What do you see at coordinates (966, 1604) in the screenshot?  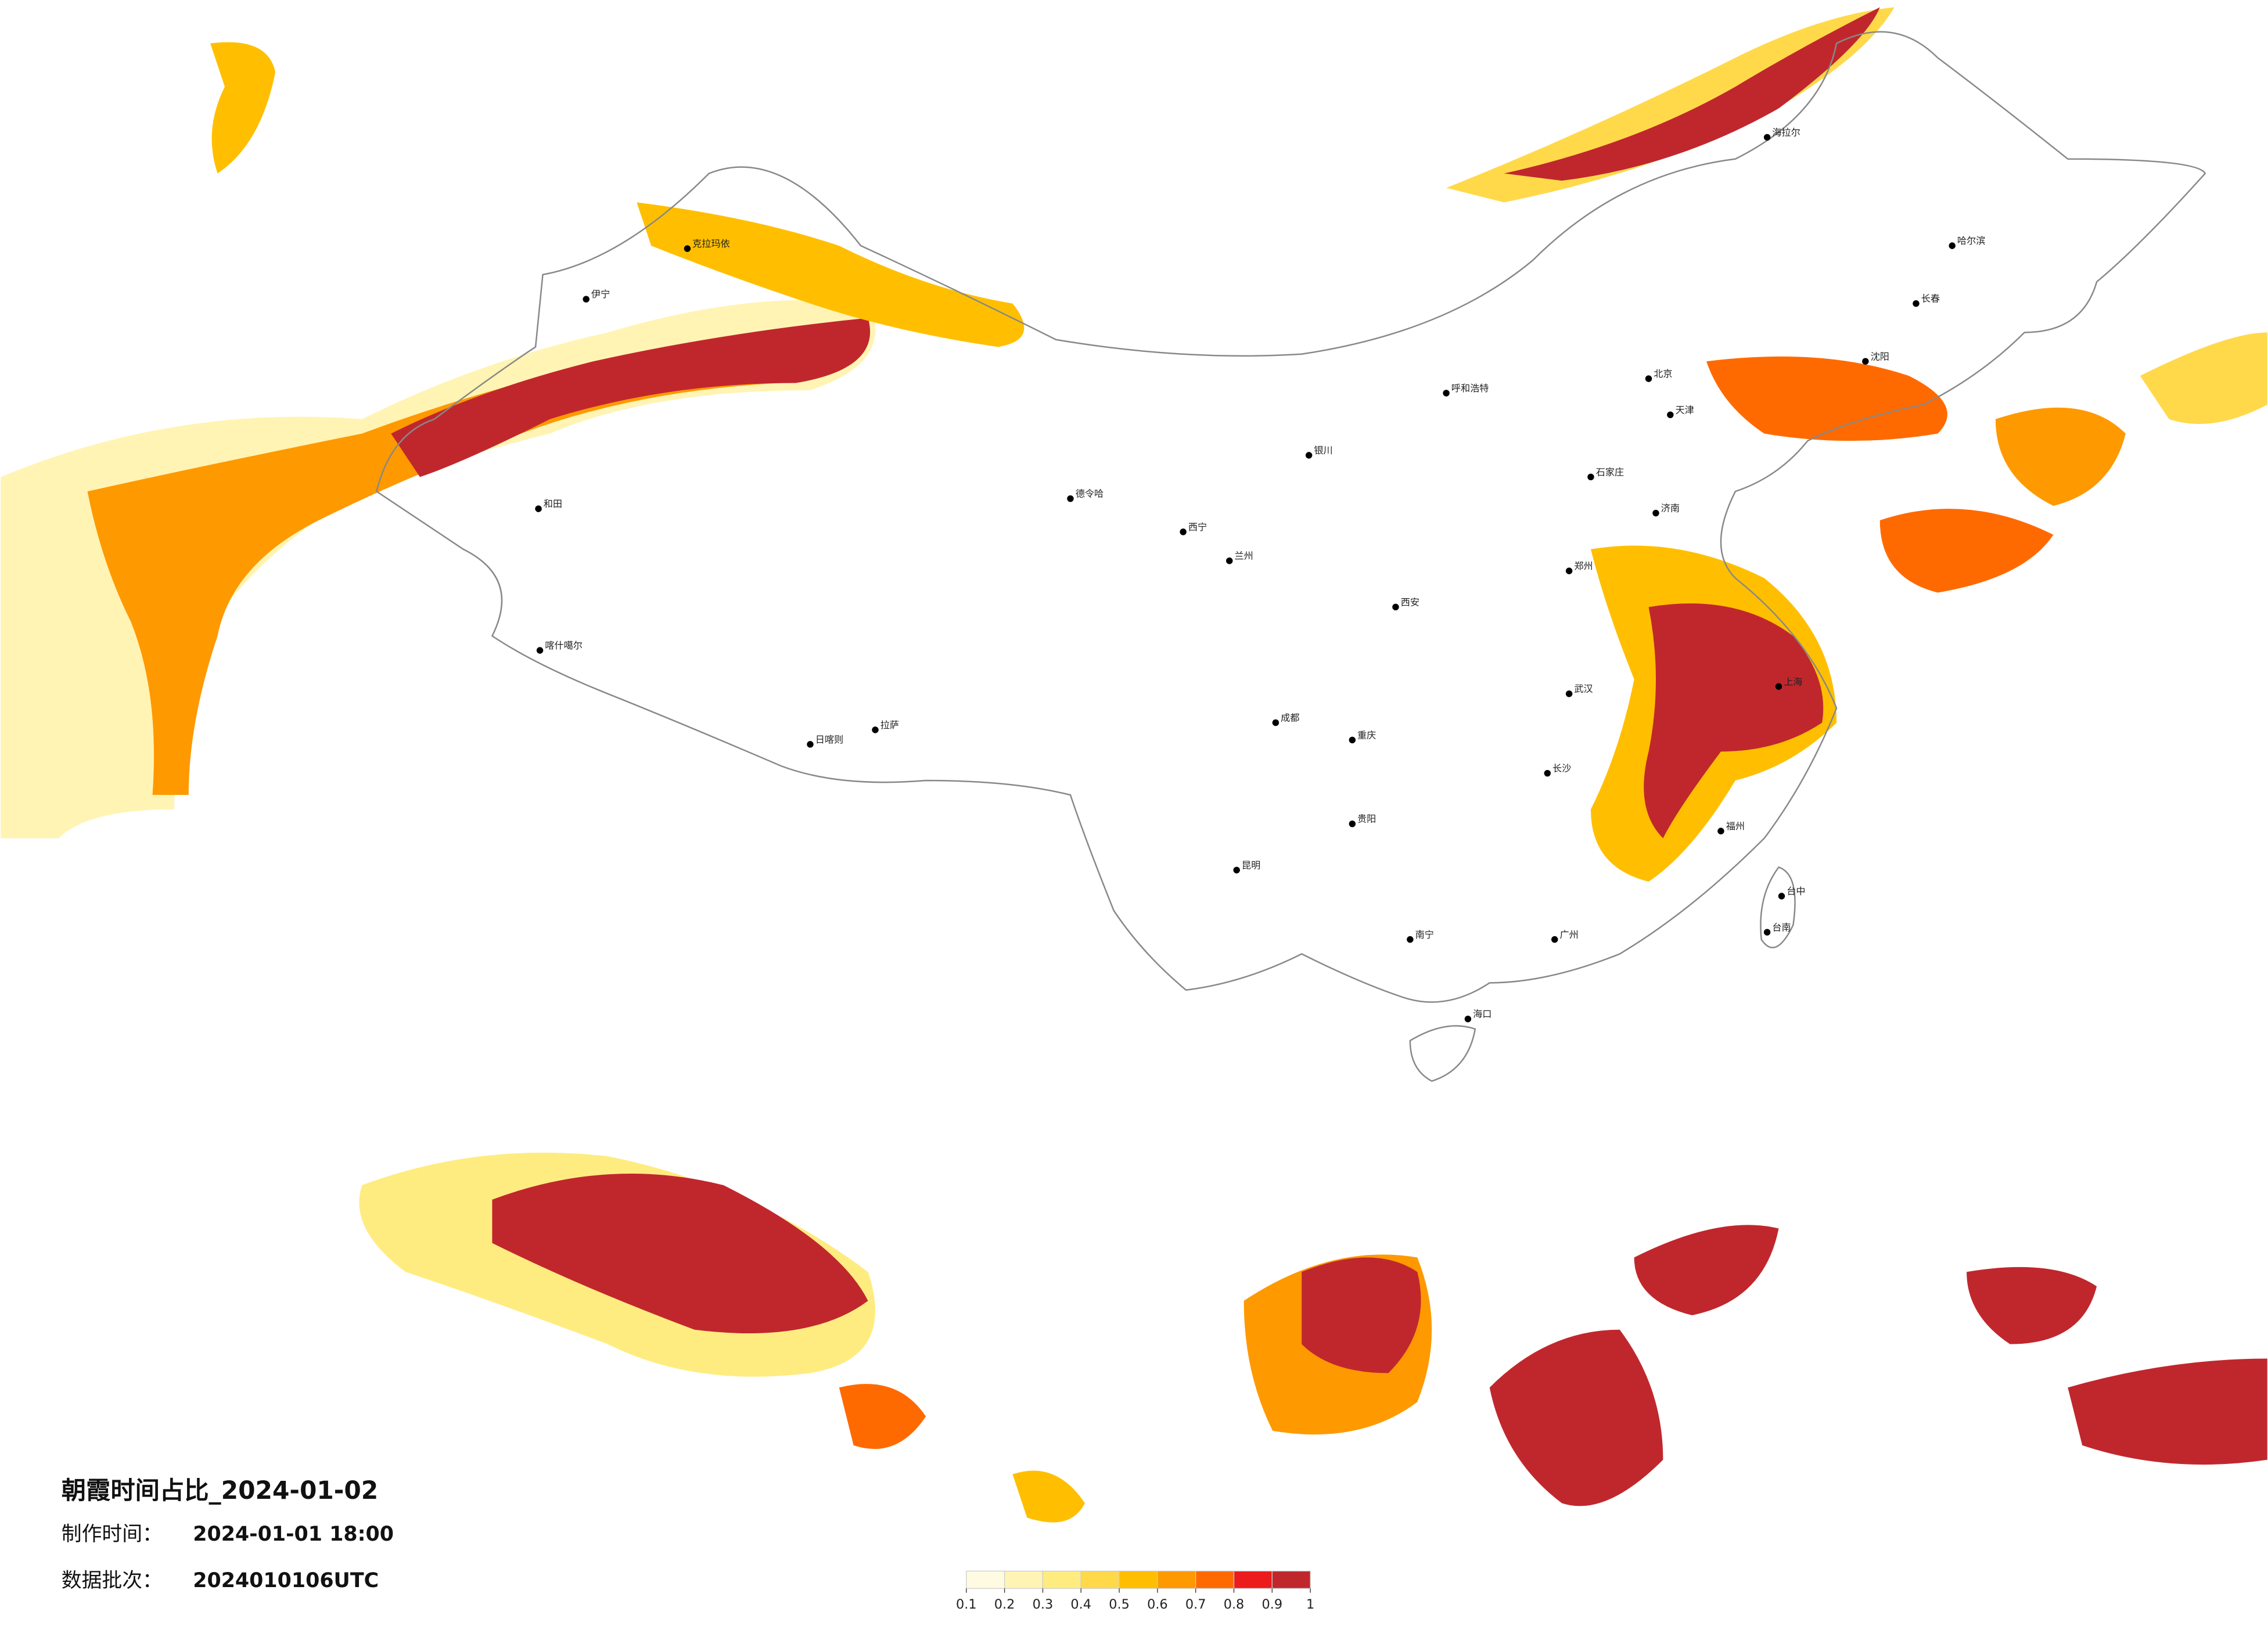 I see `colorbar-tick-label: 0.1` at bounding box center [966, 1604].